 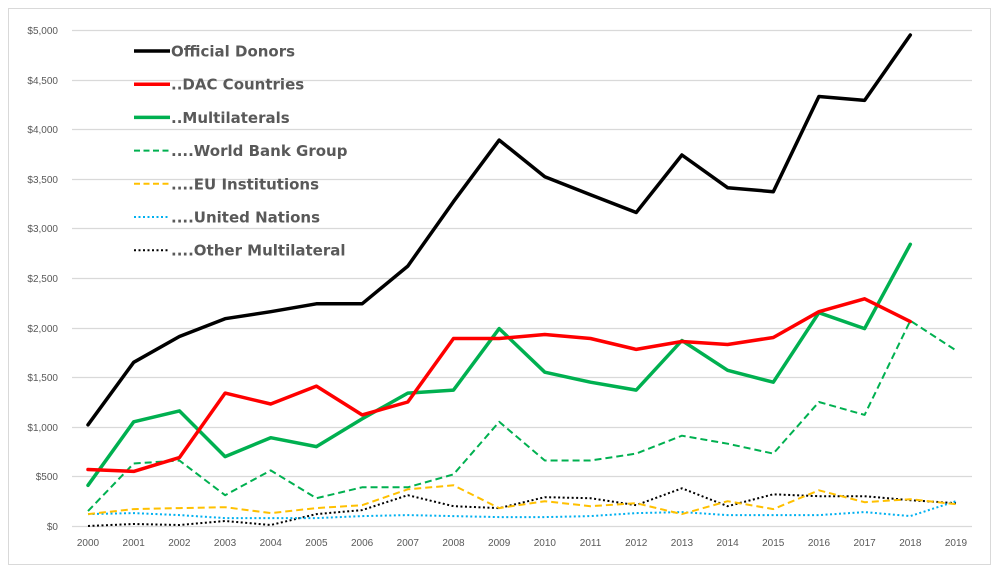 I want to click on legend-label: ....World Bank Group, so click(x=259, y=151).